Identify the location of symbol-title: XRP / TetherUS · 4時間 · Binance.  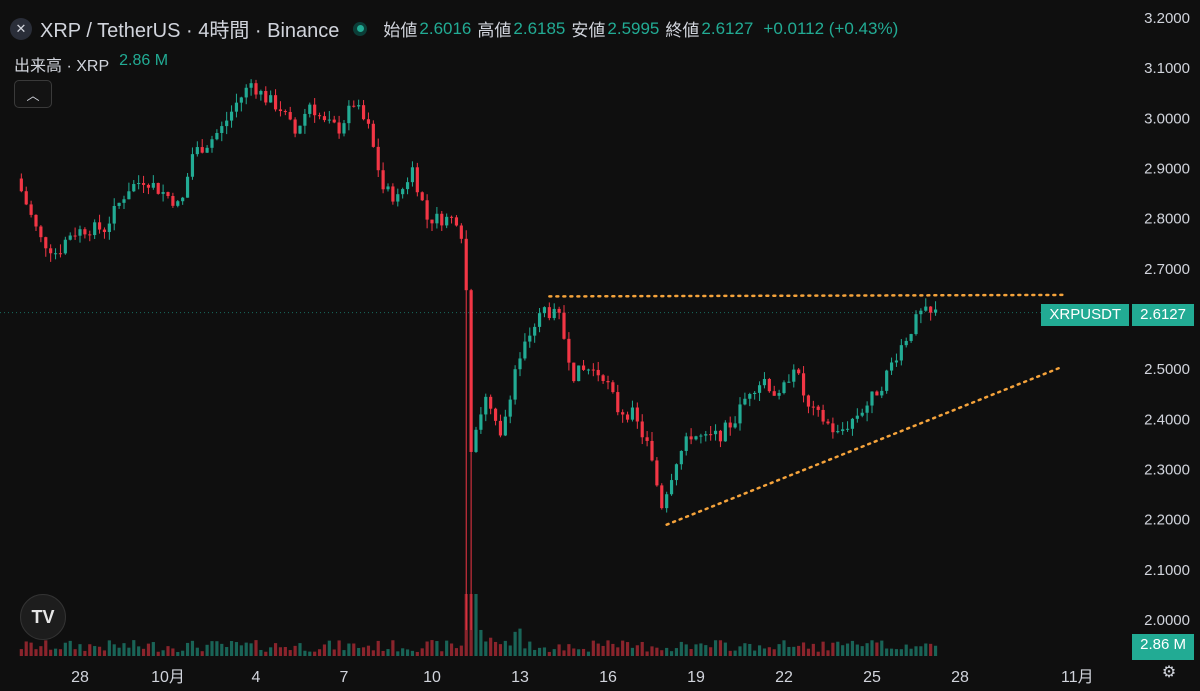
(190, 31).